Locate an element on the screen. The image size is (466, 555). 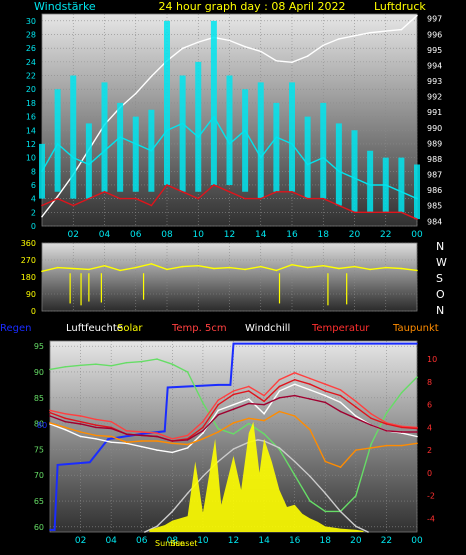
header-right-label: Luftdruck is located at coordinates (400, 6).